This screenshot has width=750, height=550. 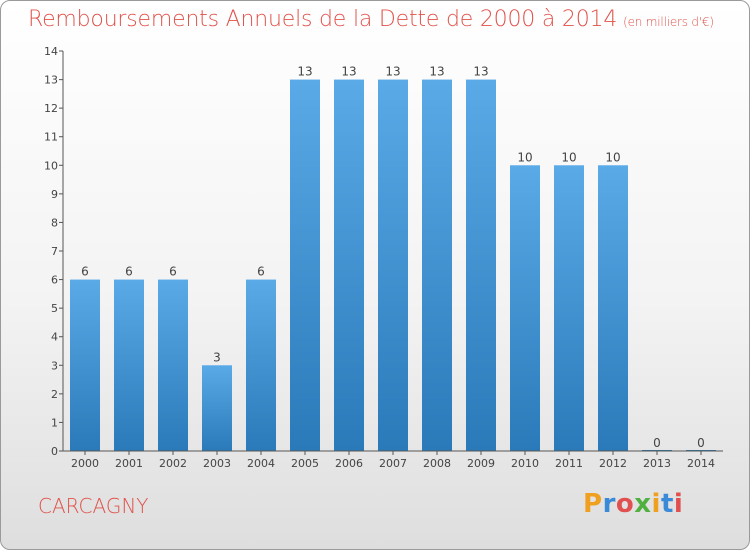 What do you see at coordinates (217, 357) in the screenshot?
I see `value-label: 3` at bounding box center [217, 357].